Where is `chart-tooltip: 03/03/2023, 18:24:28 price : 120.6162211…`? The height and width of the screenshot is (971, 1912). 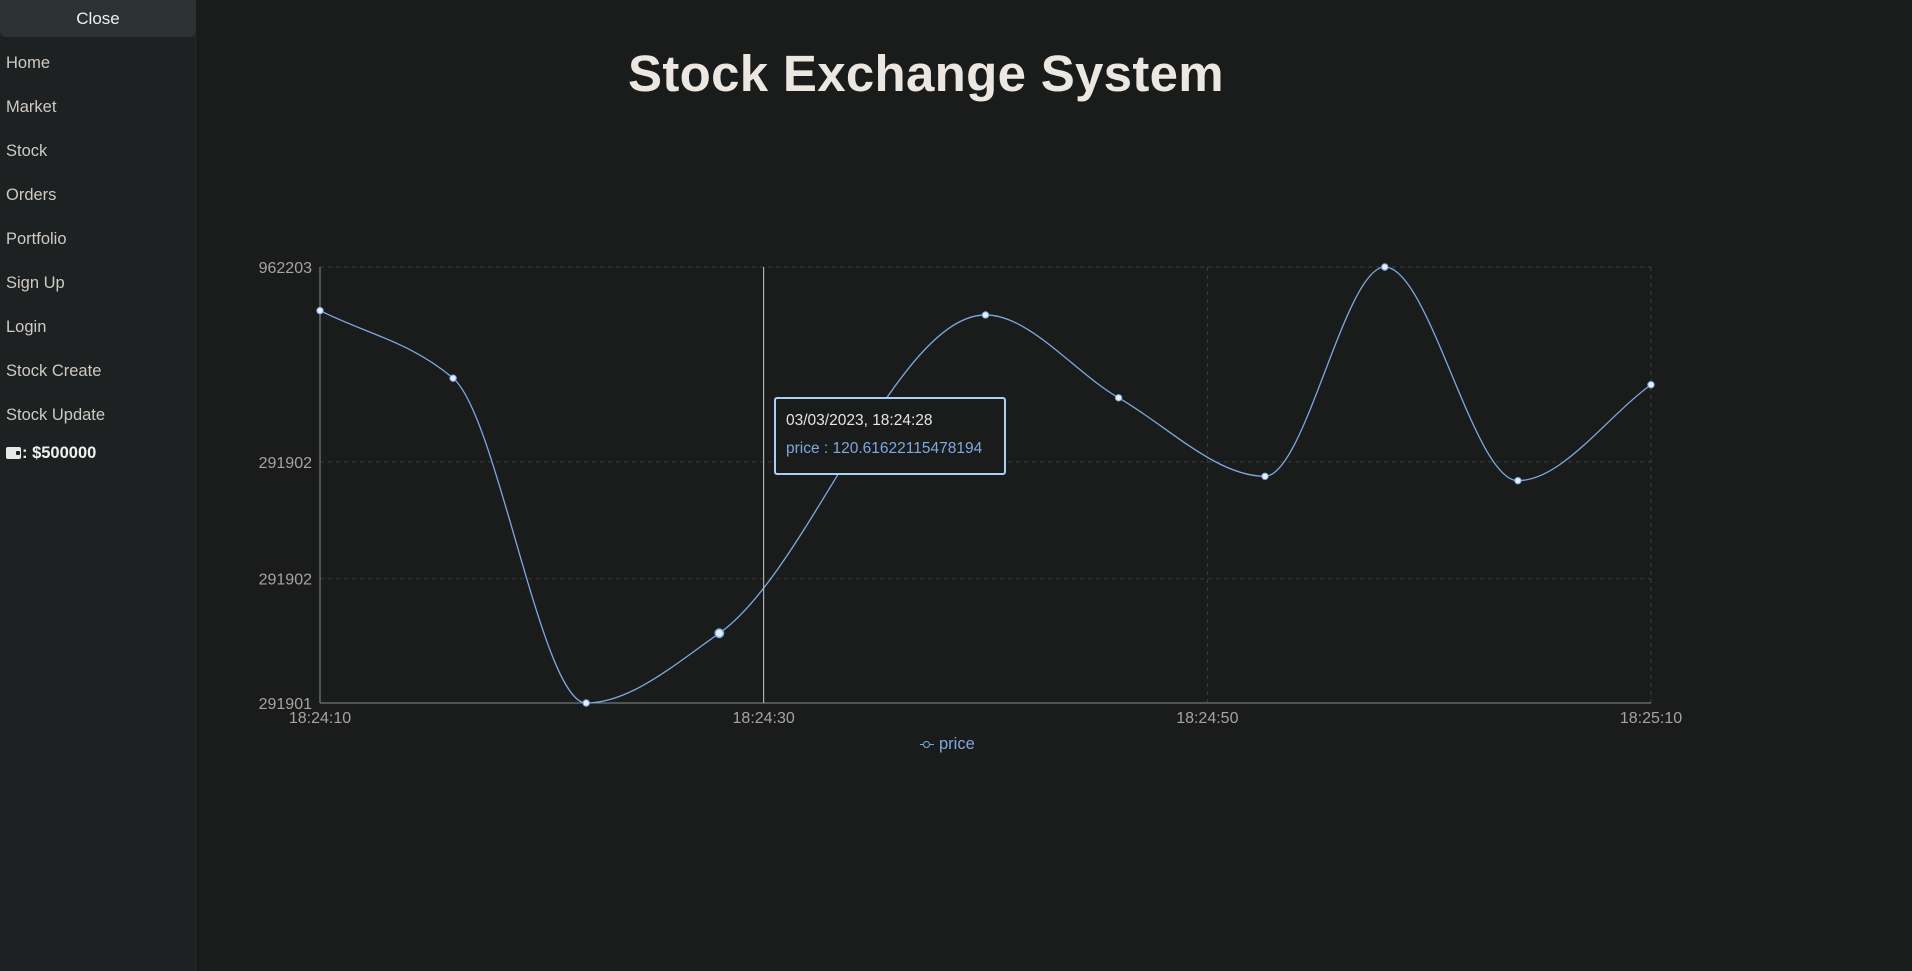 chart-tooltip: 03/03/2023, 18:24:28 price : 120.6162211… is located at coordinates (890, 436).